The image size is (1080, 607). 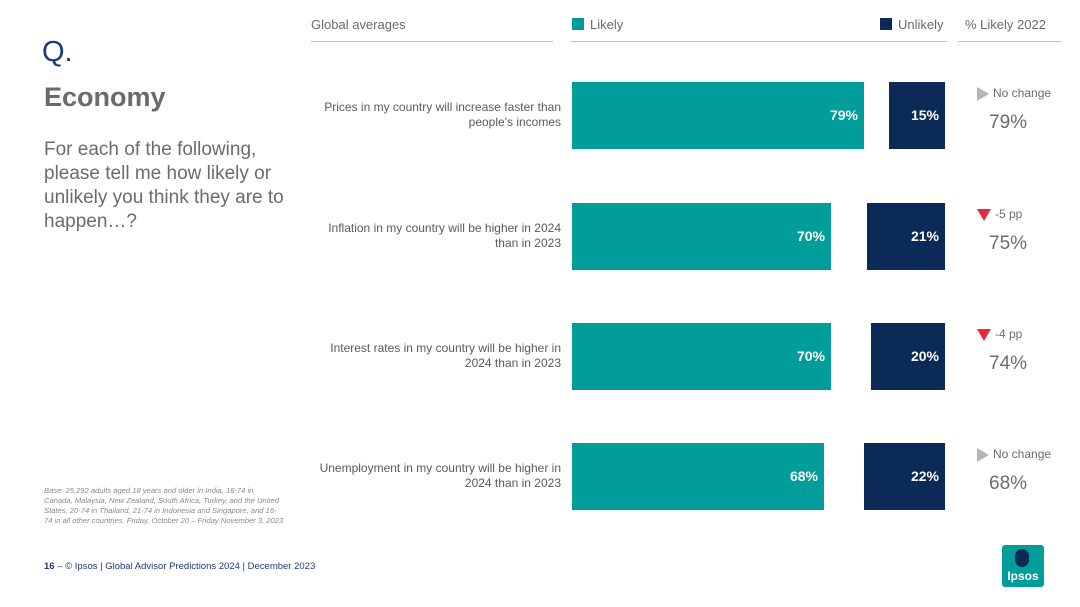 What do you see at coordinates (578, 24) in the screenshot?
I see `legend-likely-swatch` at bounding box center [578, 24].